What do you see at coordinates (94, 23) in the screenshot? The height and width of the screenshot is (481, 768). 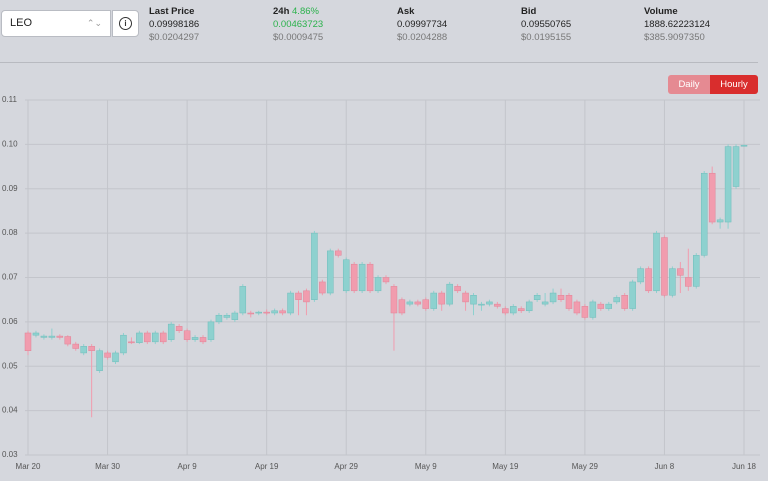 I see `select-caret: ⌃⌄` at bounding box center [94, 23].